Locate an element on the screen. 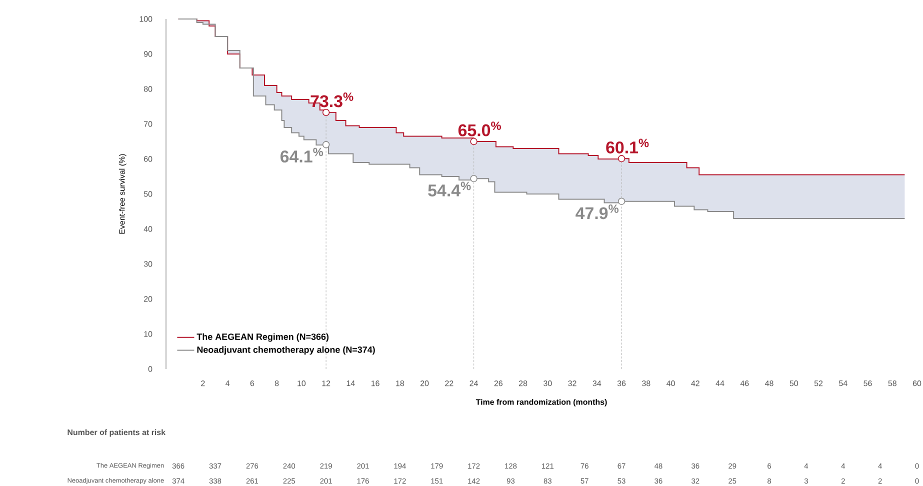  legend-label: Neoadjuvant chemotherapy alone (N=374) is located at coordinates (286, 350).